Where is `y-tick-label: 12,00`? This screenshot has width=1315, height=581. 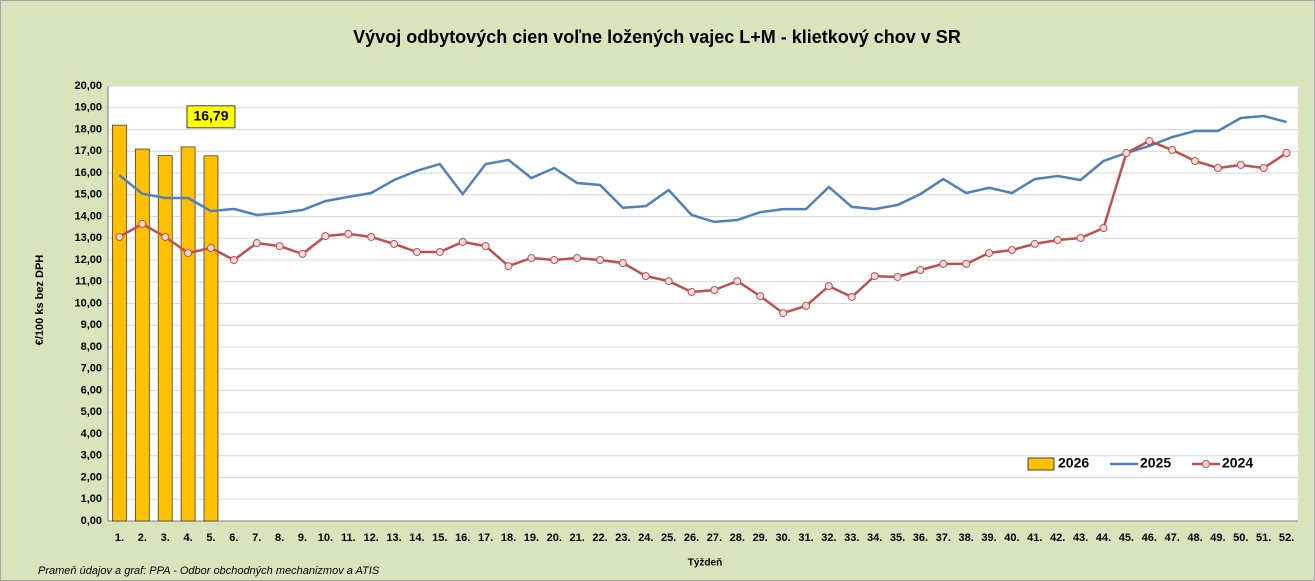
y-tick-label: 12,00 is located at coordinates (88, 260).